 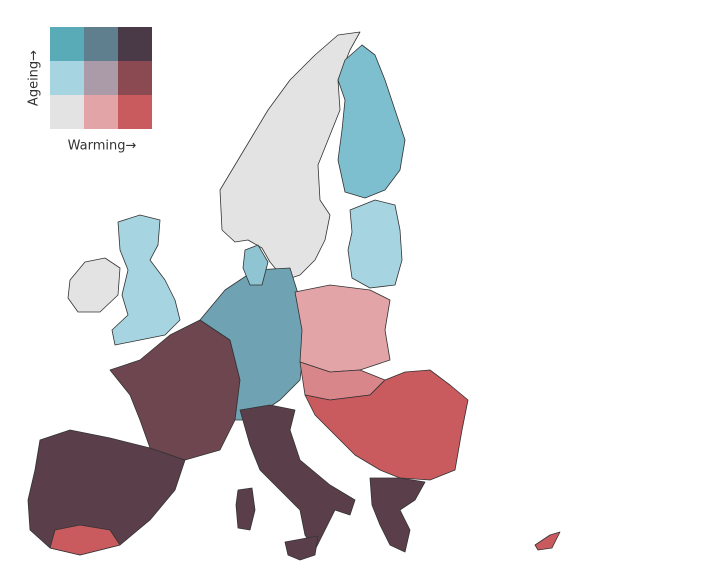 What do you see at coordinates (290, 156) in the screenshot?
I see `scandinavia` at bounding box center [290, 156].